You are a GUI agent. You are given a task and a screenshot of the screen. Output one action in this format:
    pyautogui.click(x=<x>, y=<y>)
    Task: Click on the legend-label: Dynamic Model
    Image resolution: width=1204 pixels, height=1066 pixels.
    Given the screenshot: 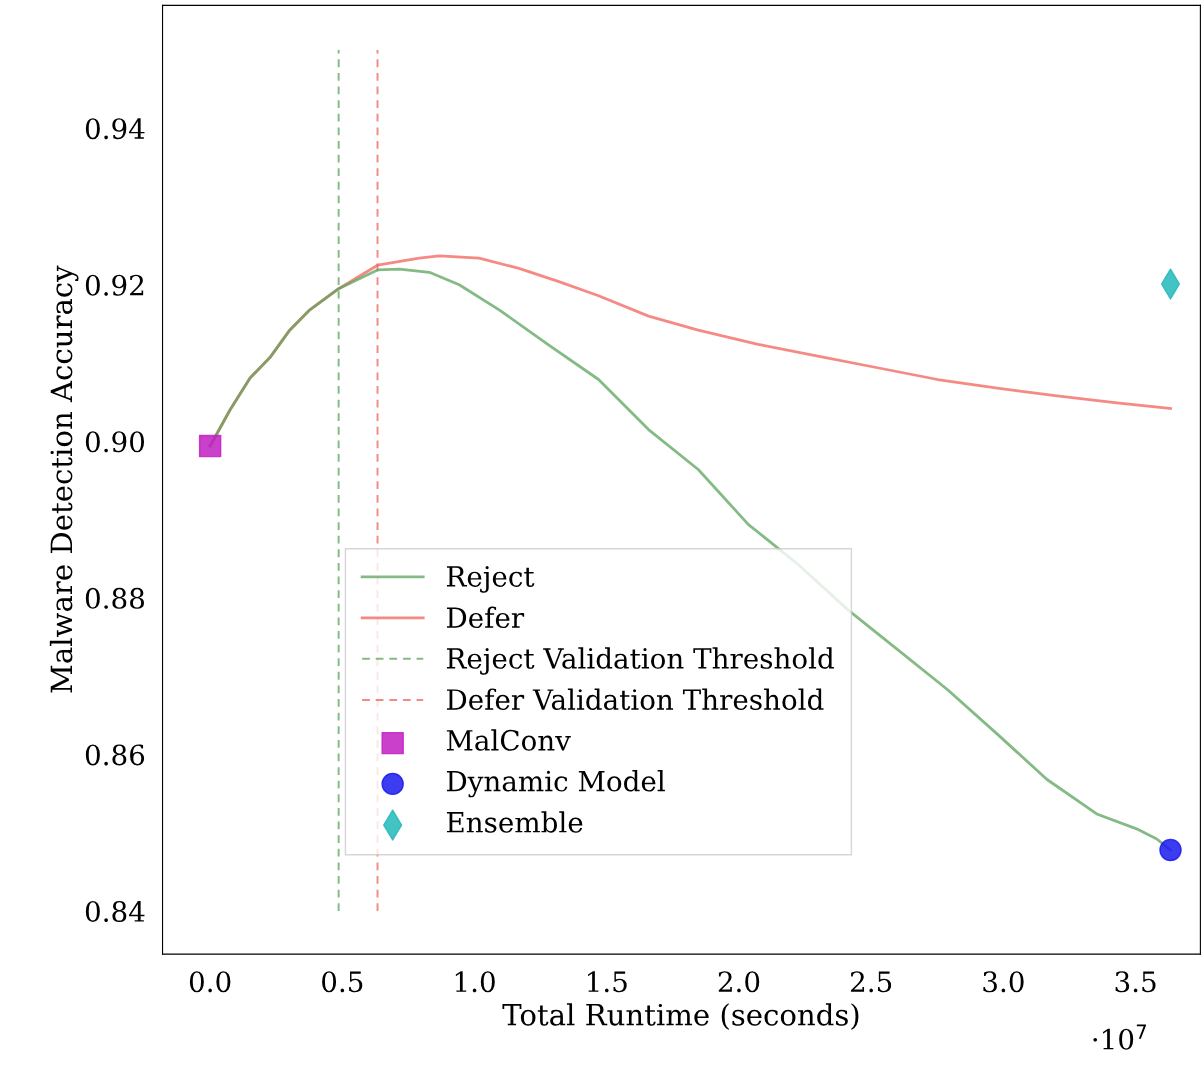 What is the action you would take?
    pyautogui.click(x=555, y=784)
    